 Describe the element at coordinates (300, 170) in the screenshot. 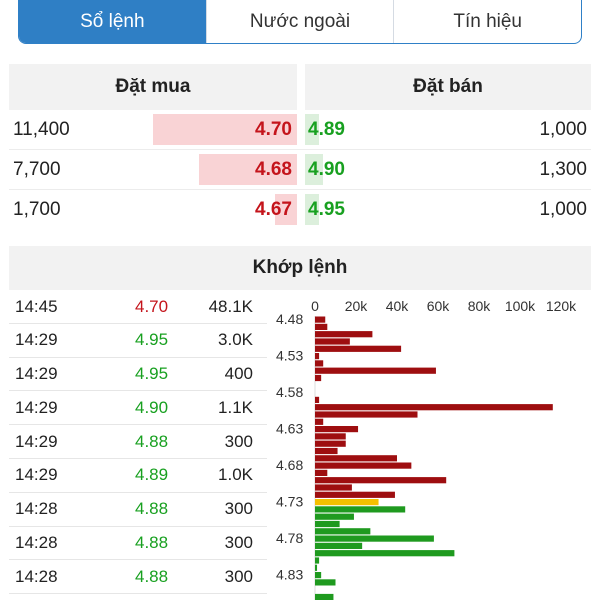

I see `order-book-row: 7,700 4.68 4.90 1,300` at that location.